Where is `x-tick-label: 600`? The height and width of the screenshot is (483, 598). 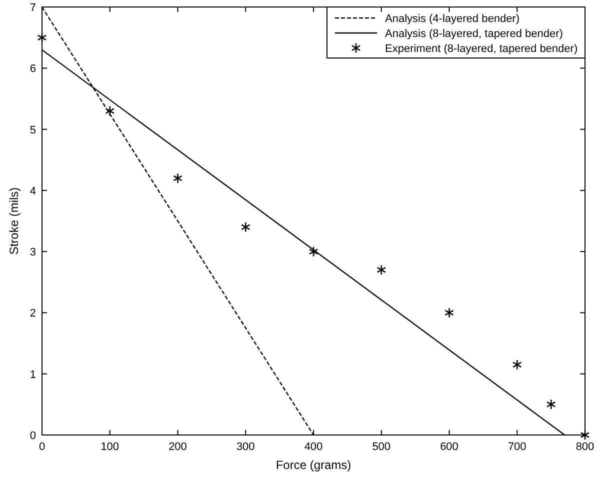
x-tick-label: 600 is located at coordinates (449, 447).